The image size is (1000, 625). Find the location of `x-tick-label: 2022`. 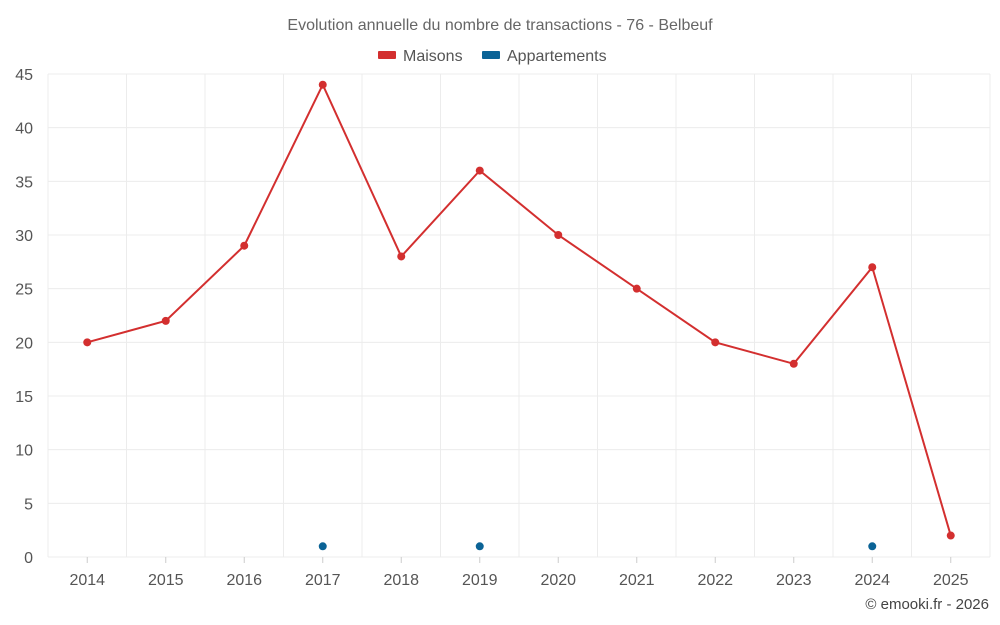

x-tick-label: 2022 is located at coordinates (715, 580).